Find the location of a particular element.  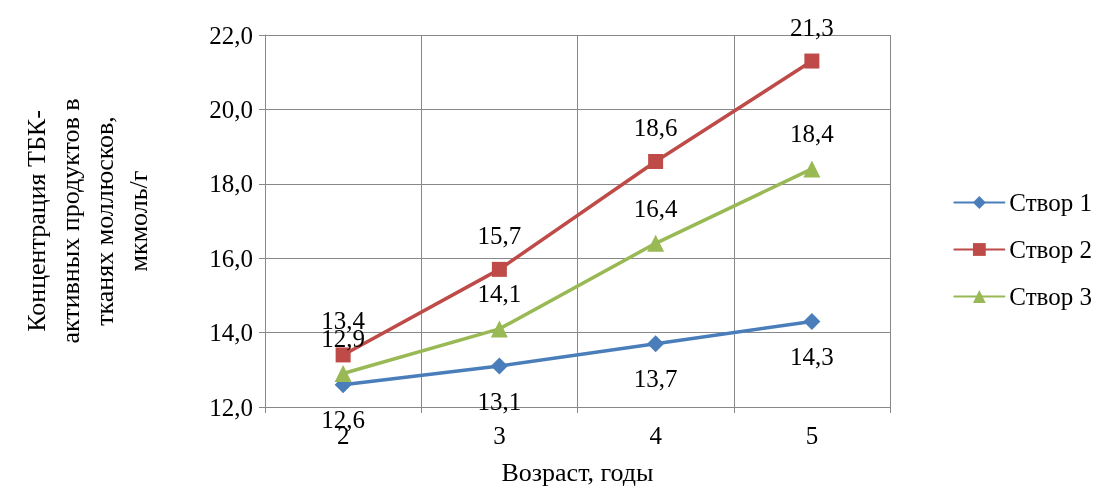

x-tick-label: 4 is located at coordinates (656, 435).